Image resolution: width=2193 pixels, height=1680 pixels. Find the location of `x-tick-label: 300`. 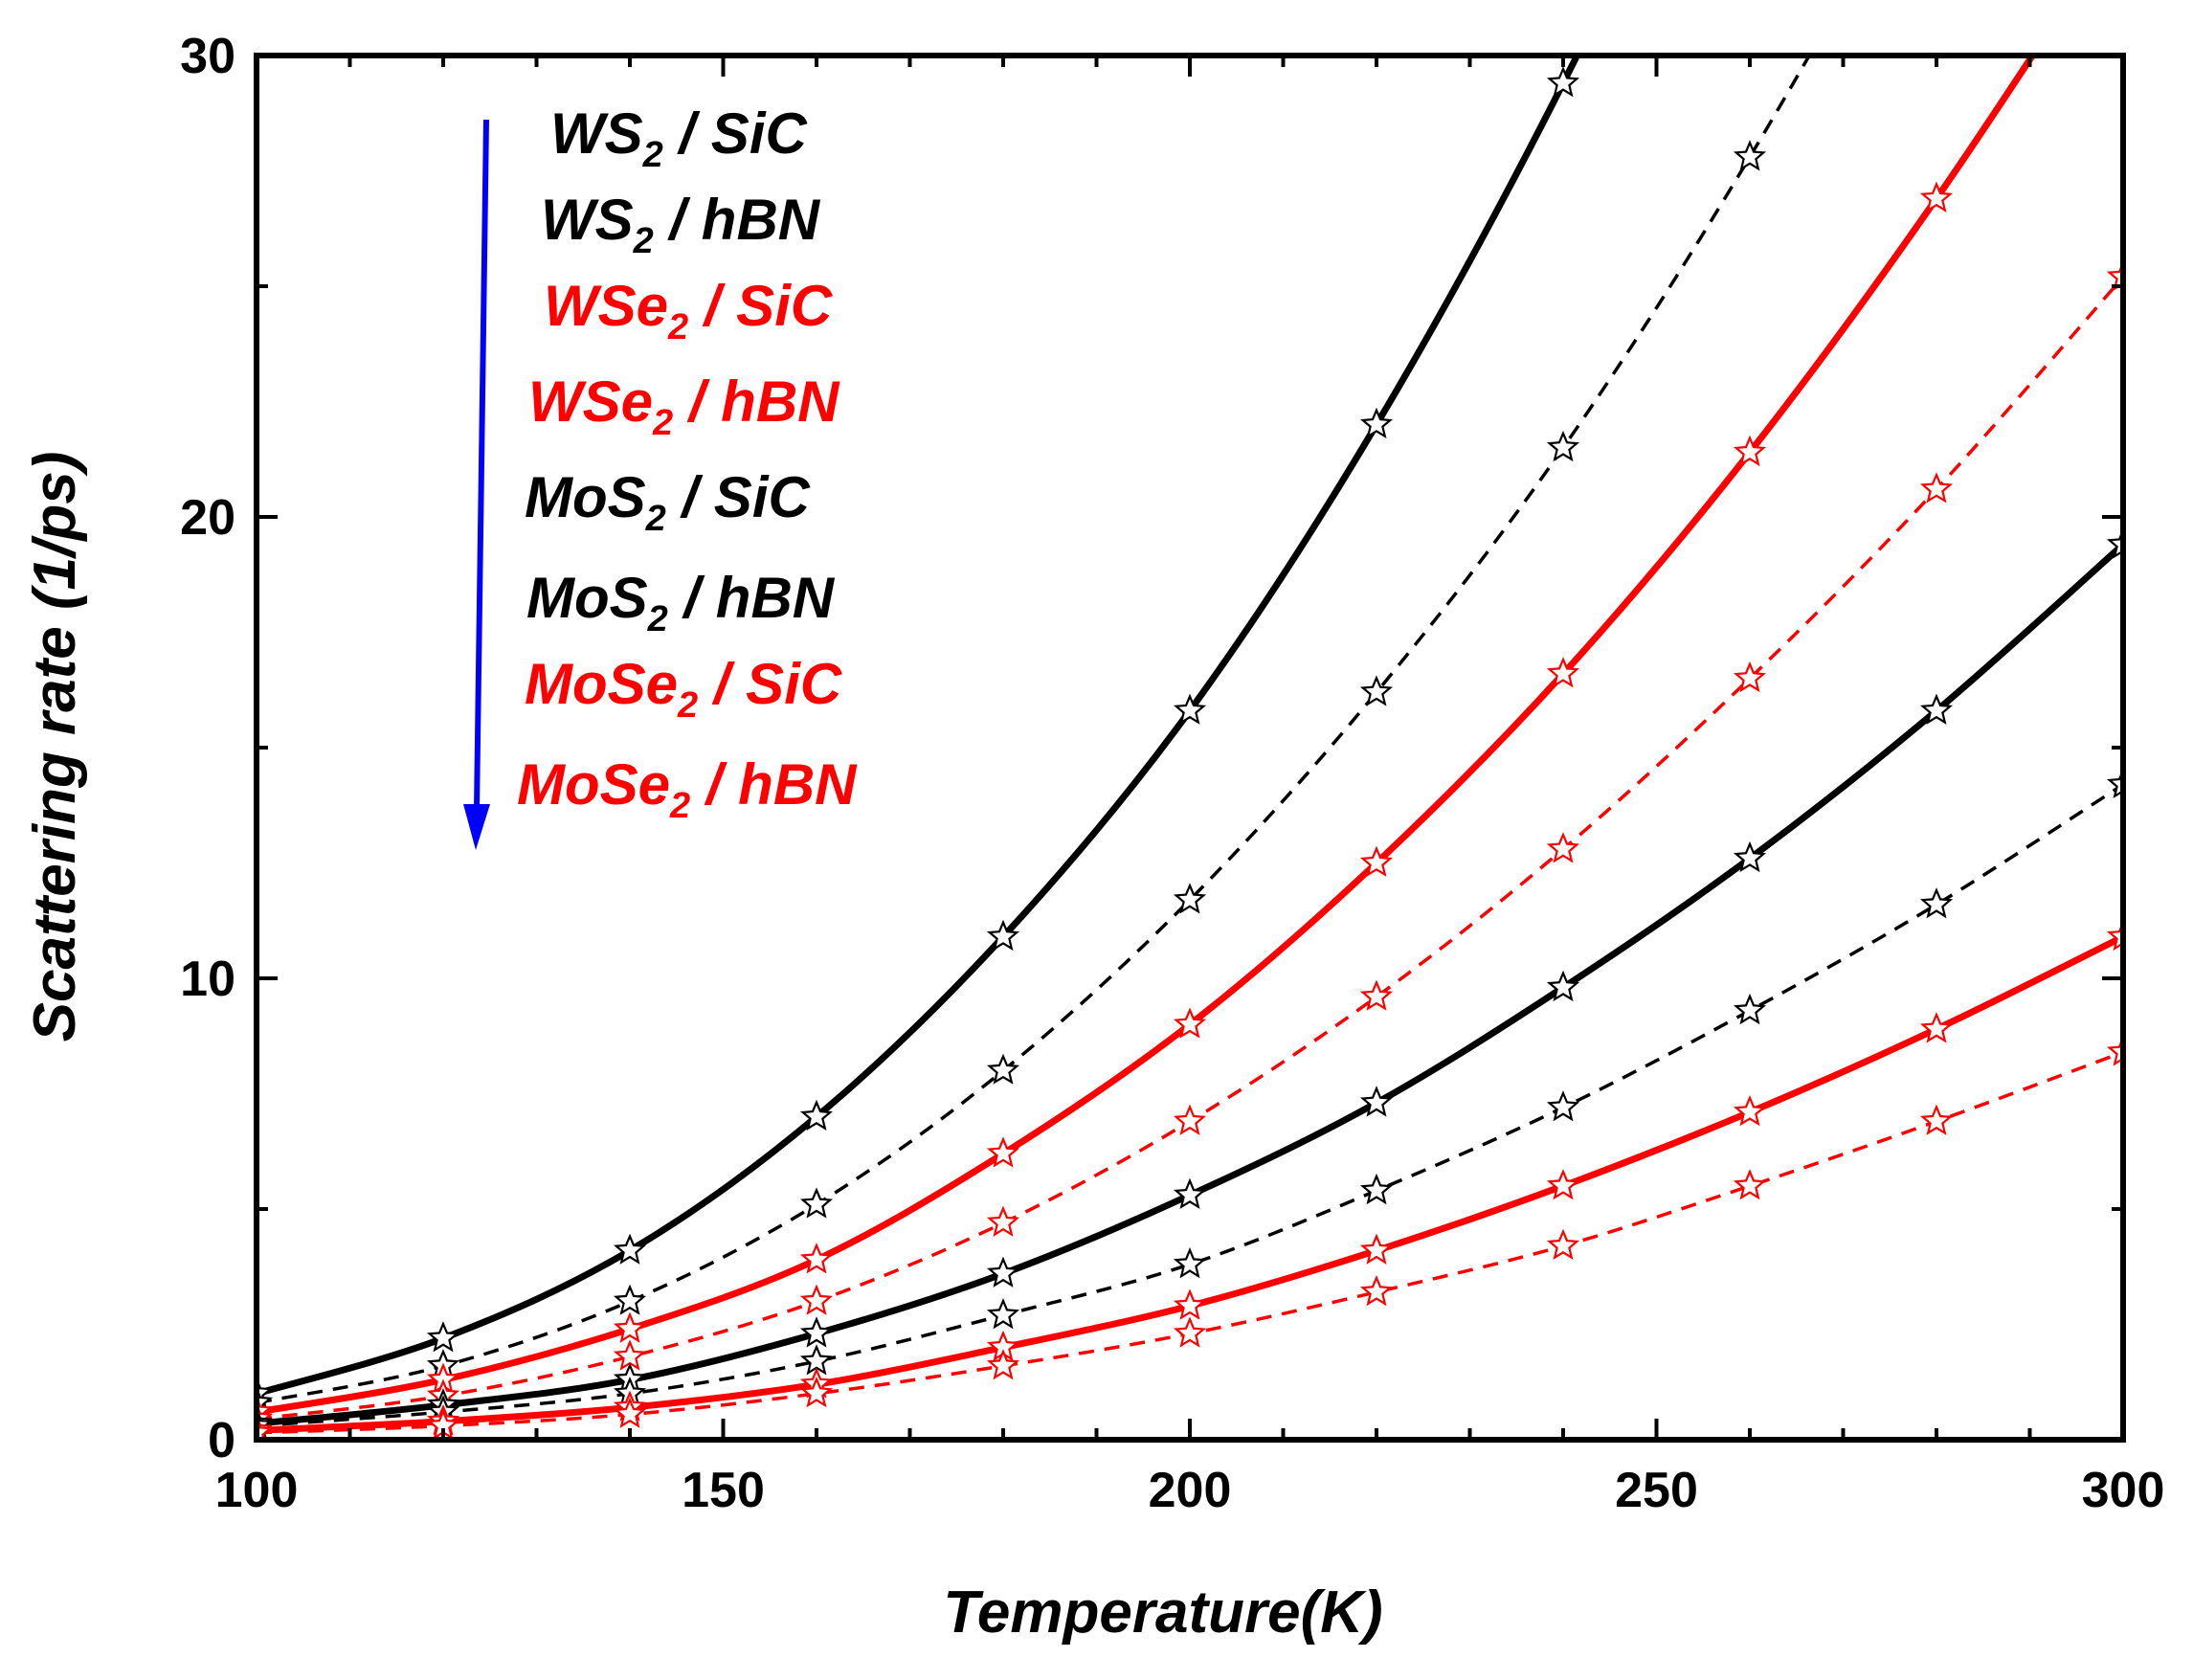

x-tick-label: 300 is located at coordinates (2123, 1491).